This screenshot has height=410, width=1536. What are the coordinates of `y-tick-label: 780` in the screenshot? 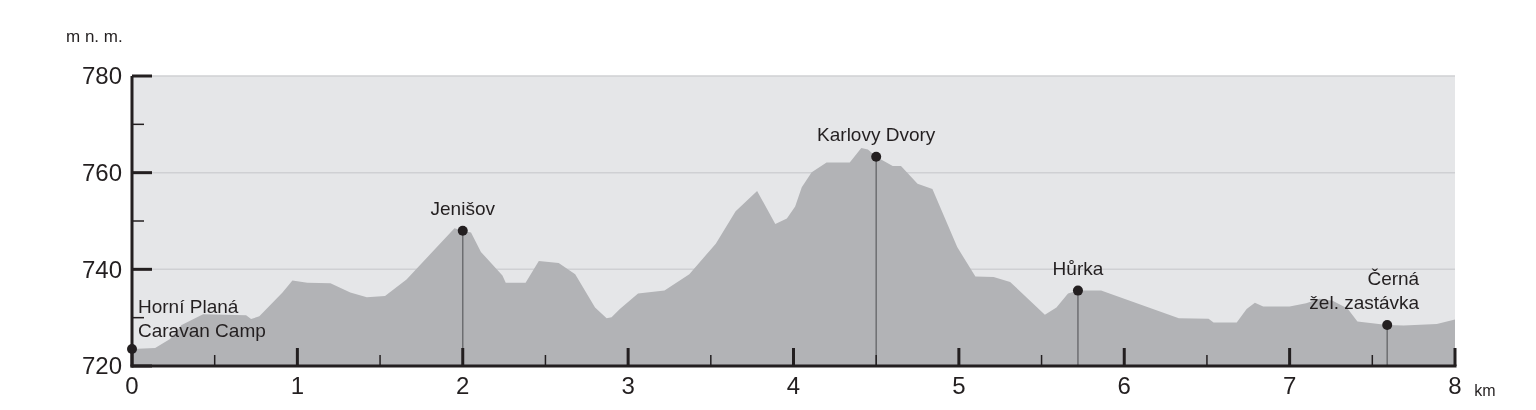 It's located at (101, 76).